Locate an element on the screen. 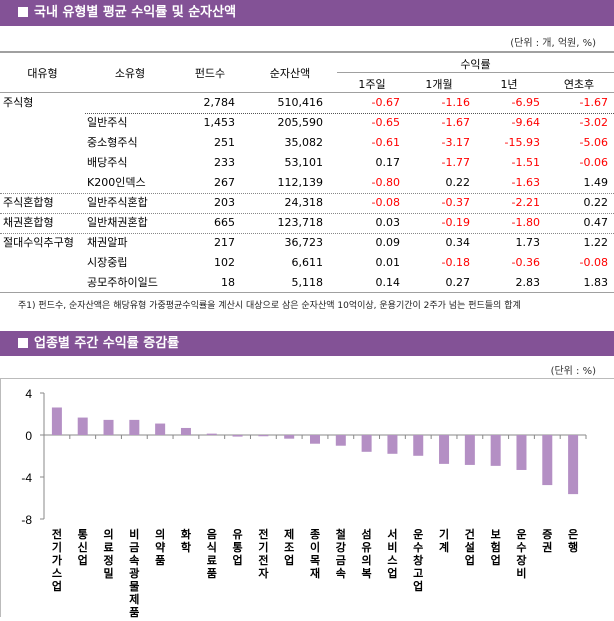  header-minor: 소유형 is located at coordinates (130, 73).